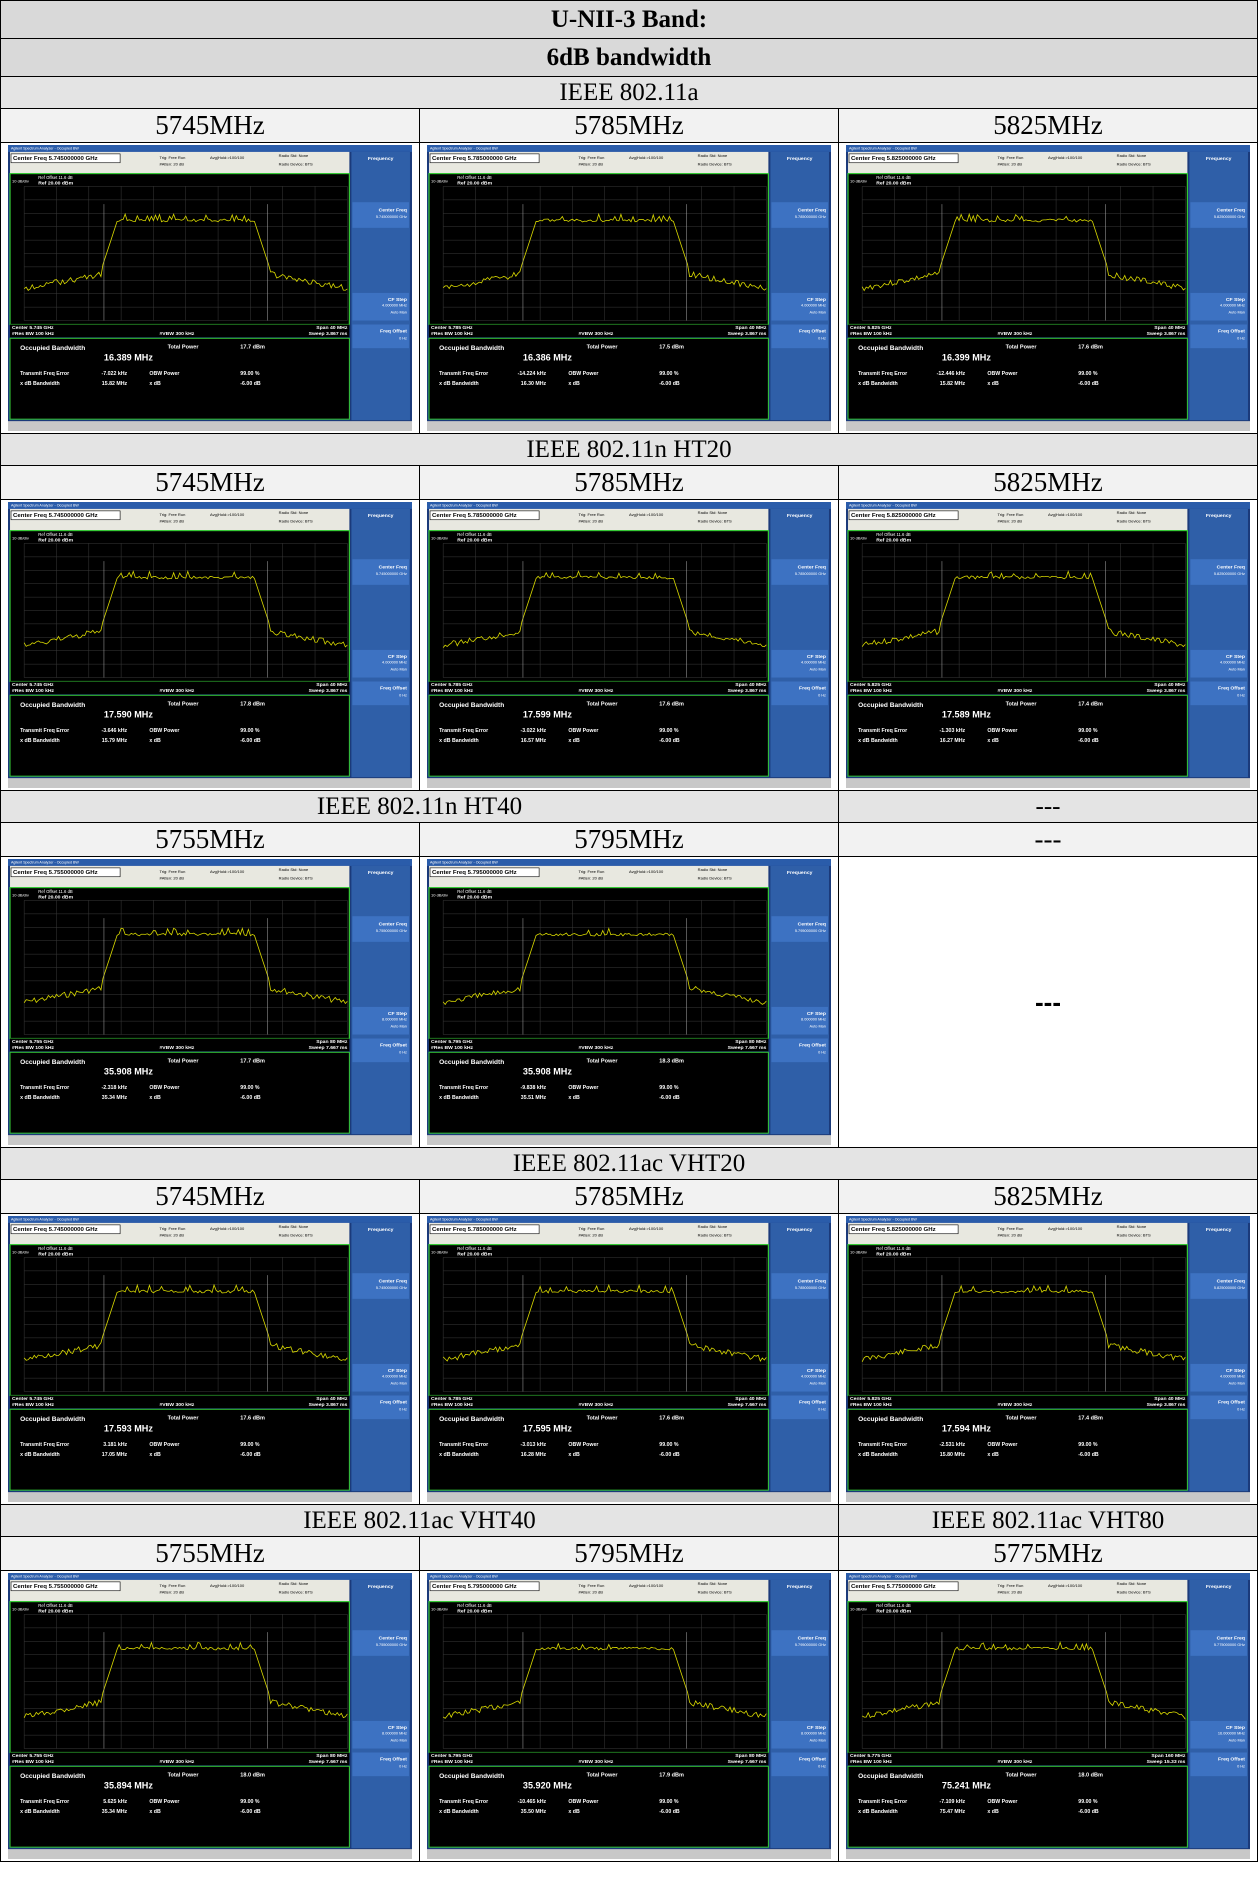 Image resolution: width=1258 pixels, height=1890 pixels. What do you see at coordinates (952, 731) in the screenshot?
I see `freq-error: -1.303 kHz` at bounding box center [952, 731].